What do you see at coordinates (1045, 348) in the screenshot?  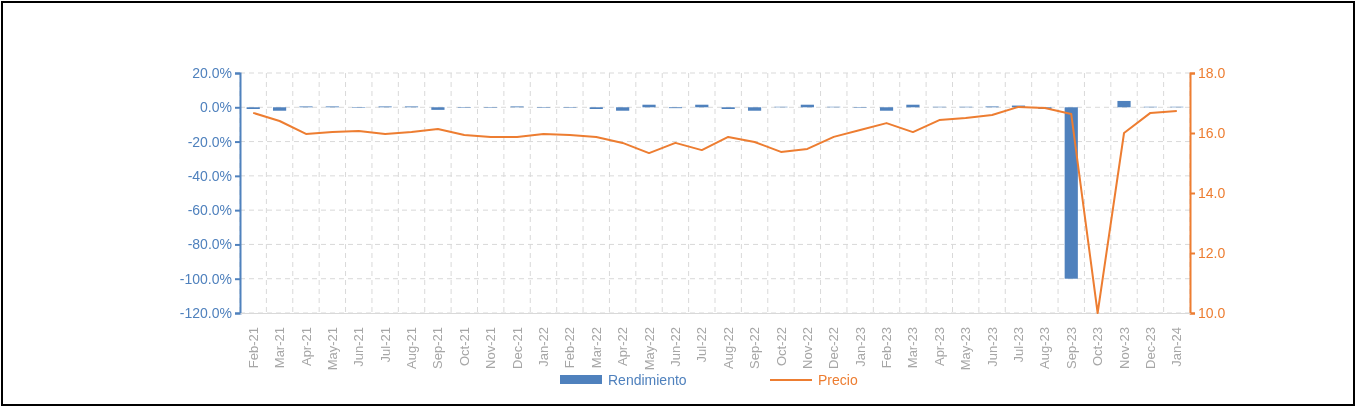 I see `x-tick-label: Aug-23` at bounding box center [1045, 348].